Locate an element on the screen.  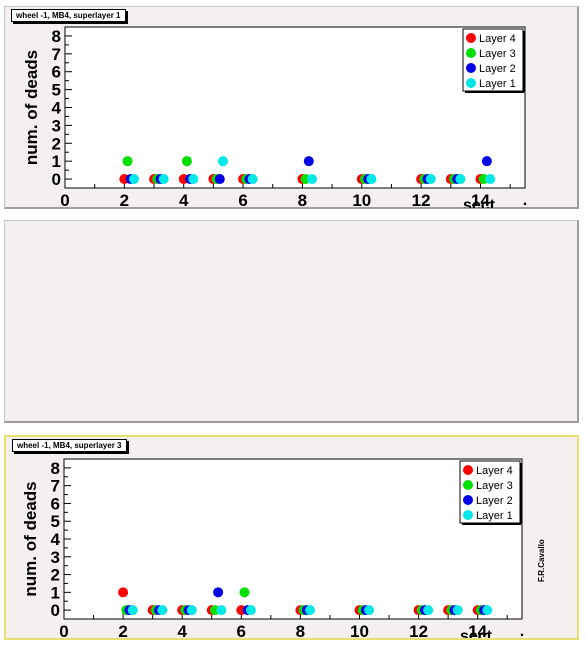
top-plot-title: wheel -1, MB4, superlayer 1 is located at coordinates (68, 15).